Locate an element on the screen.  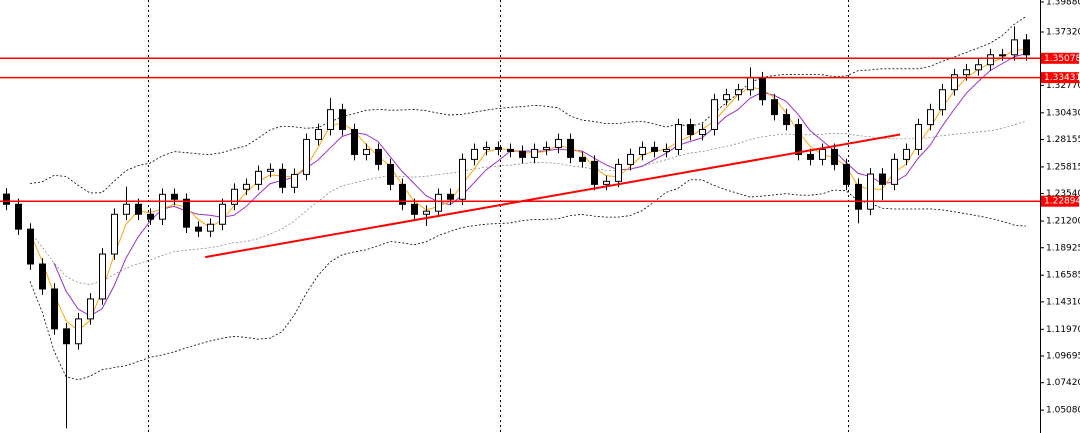
y-tick-label: 1.23540 is located at coordinates (1063, 194).